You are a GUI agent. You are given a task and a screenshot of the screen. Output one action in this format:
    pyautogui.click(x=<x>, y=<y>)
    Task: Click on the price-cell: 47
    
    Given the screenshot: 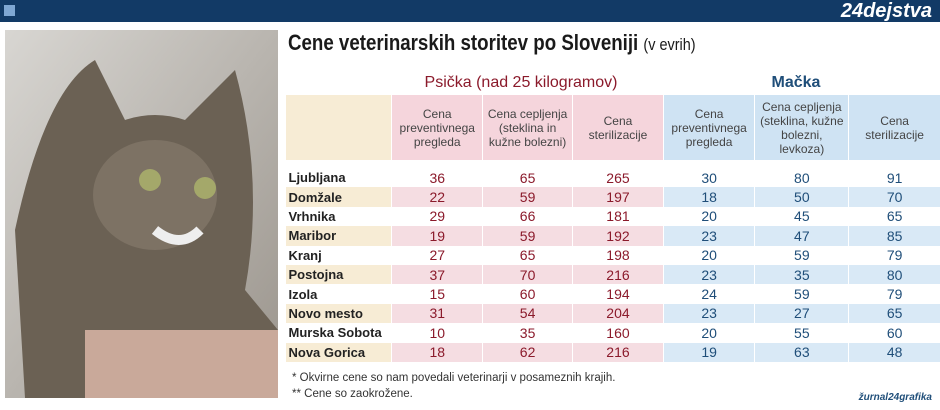 What is the action you would take?
    pyautogui.click(x=801, y=236)
    